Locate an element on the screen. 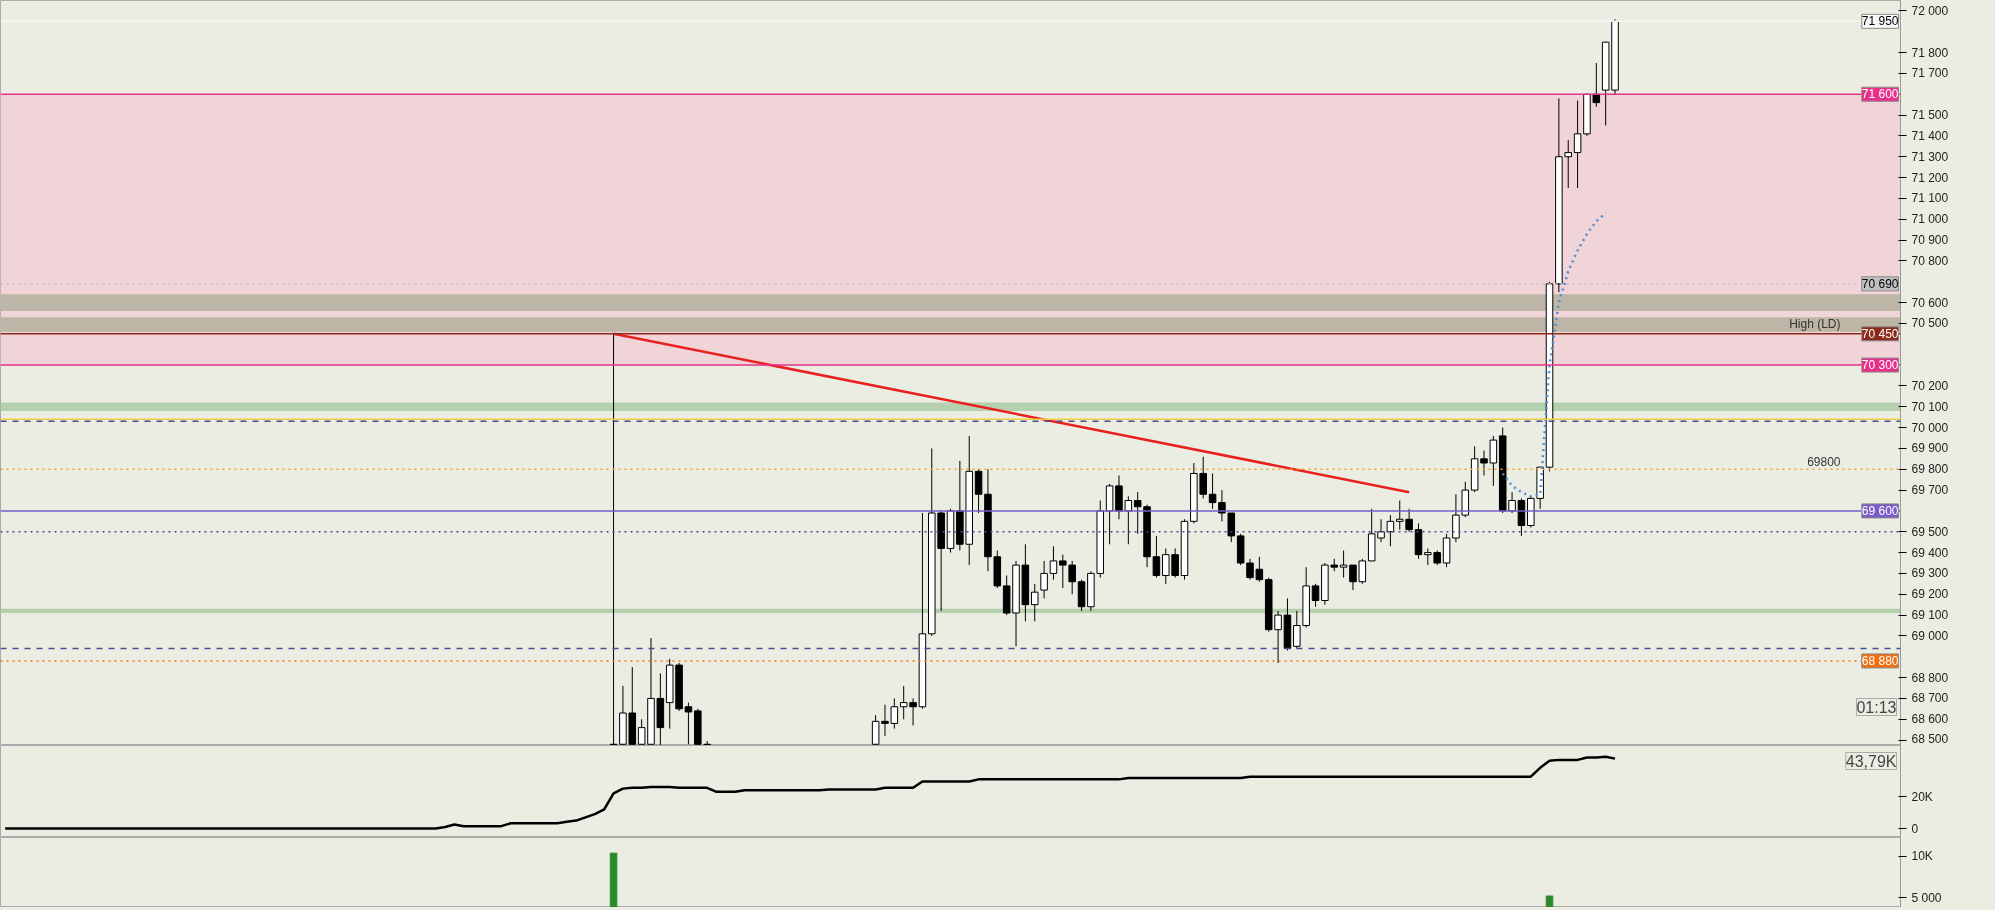 This screenshot has width=1995, height=910. ref-line-label: 71 950 is located at coordinates (1880, 21).